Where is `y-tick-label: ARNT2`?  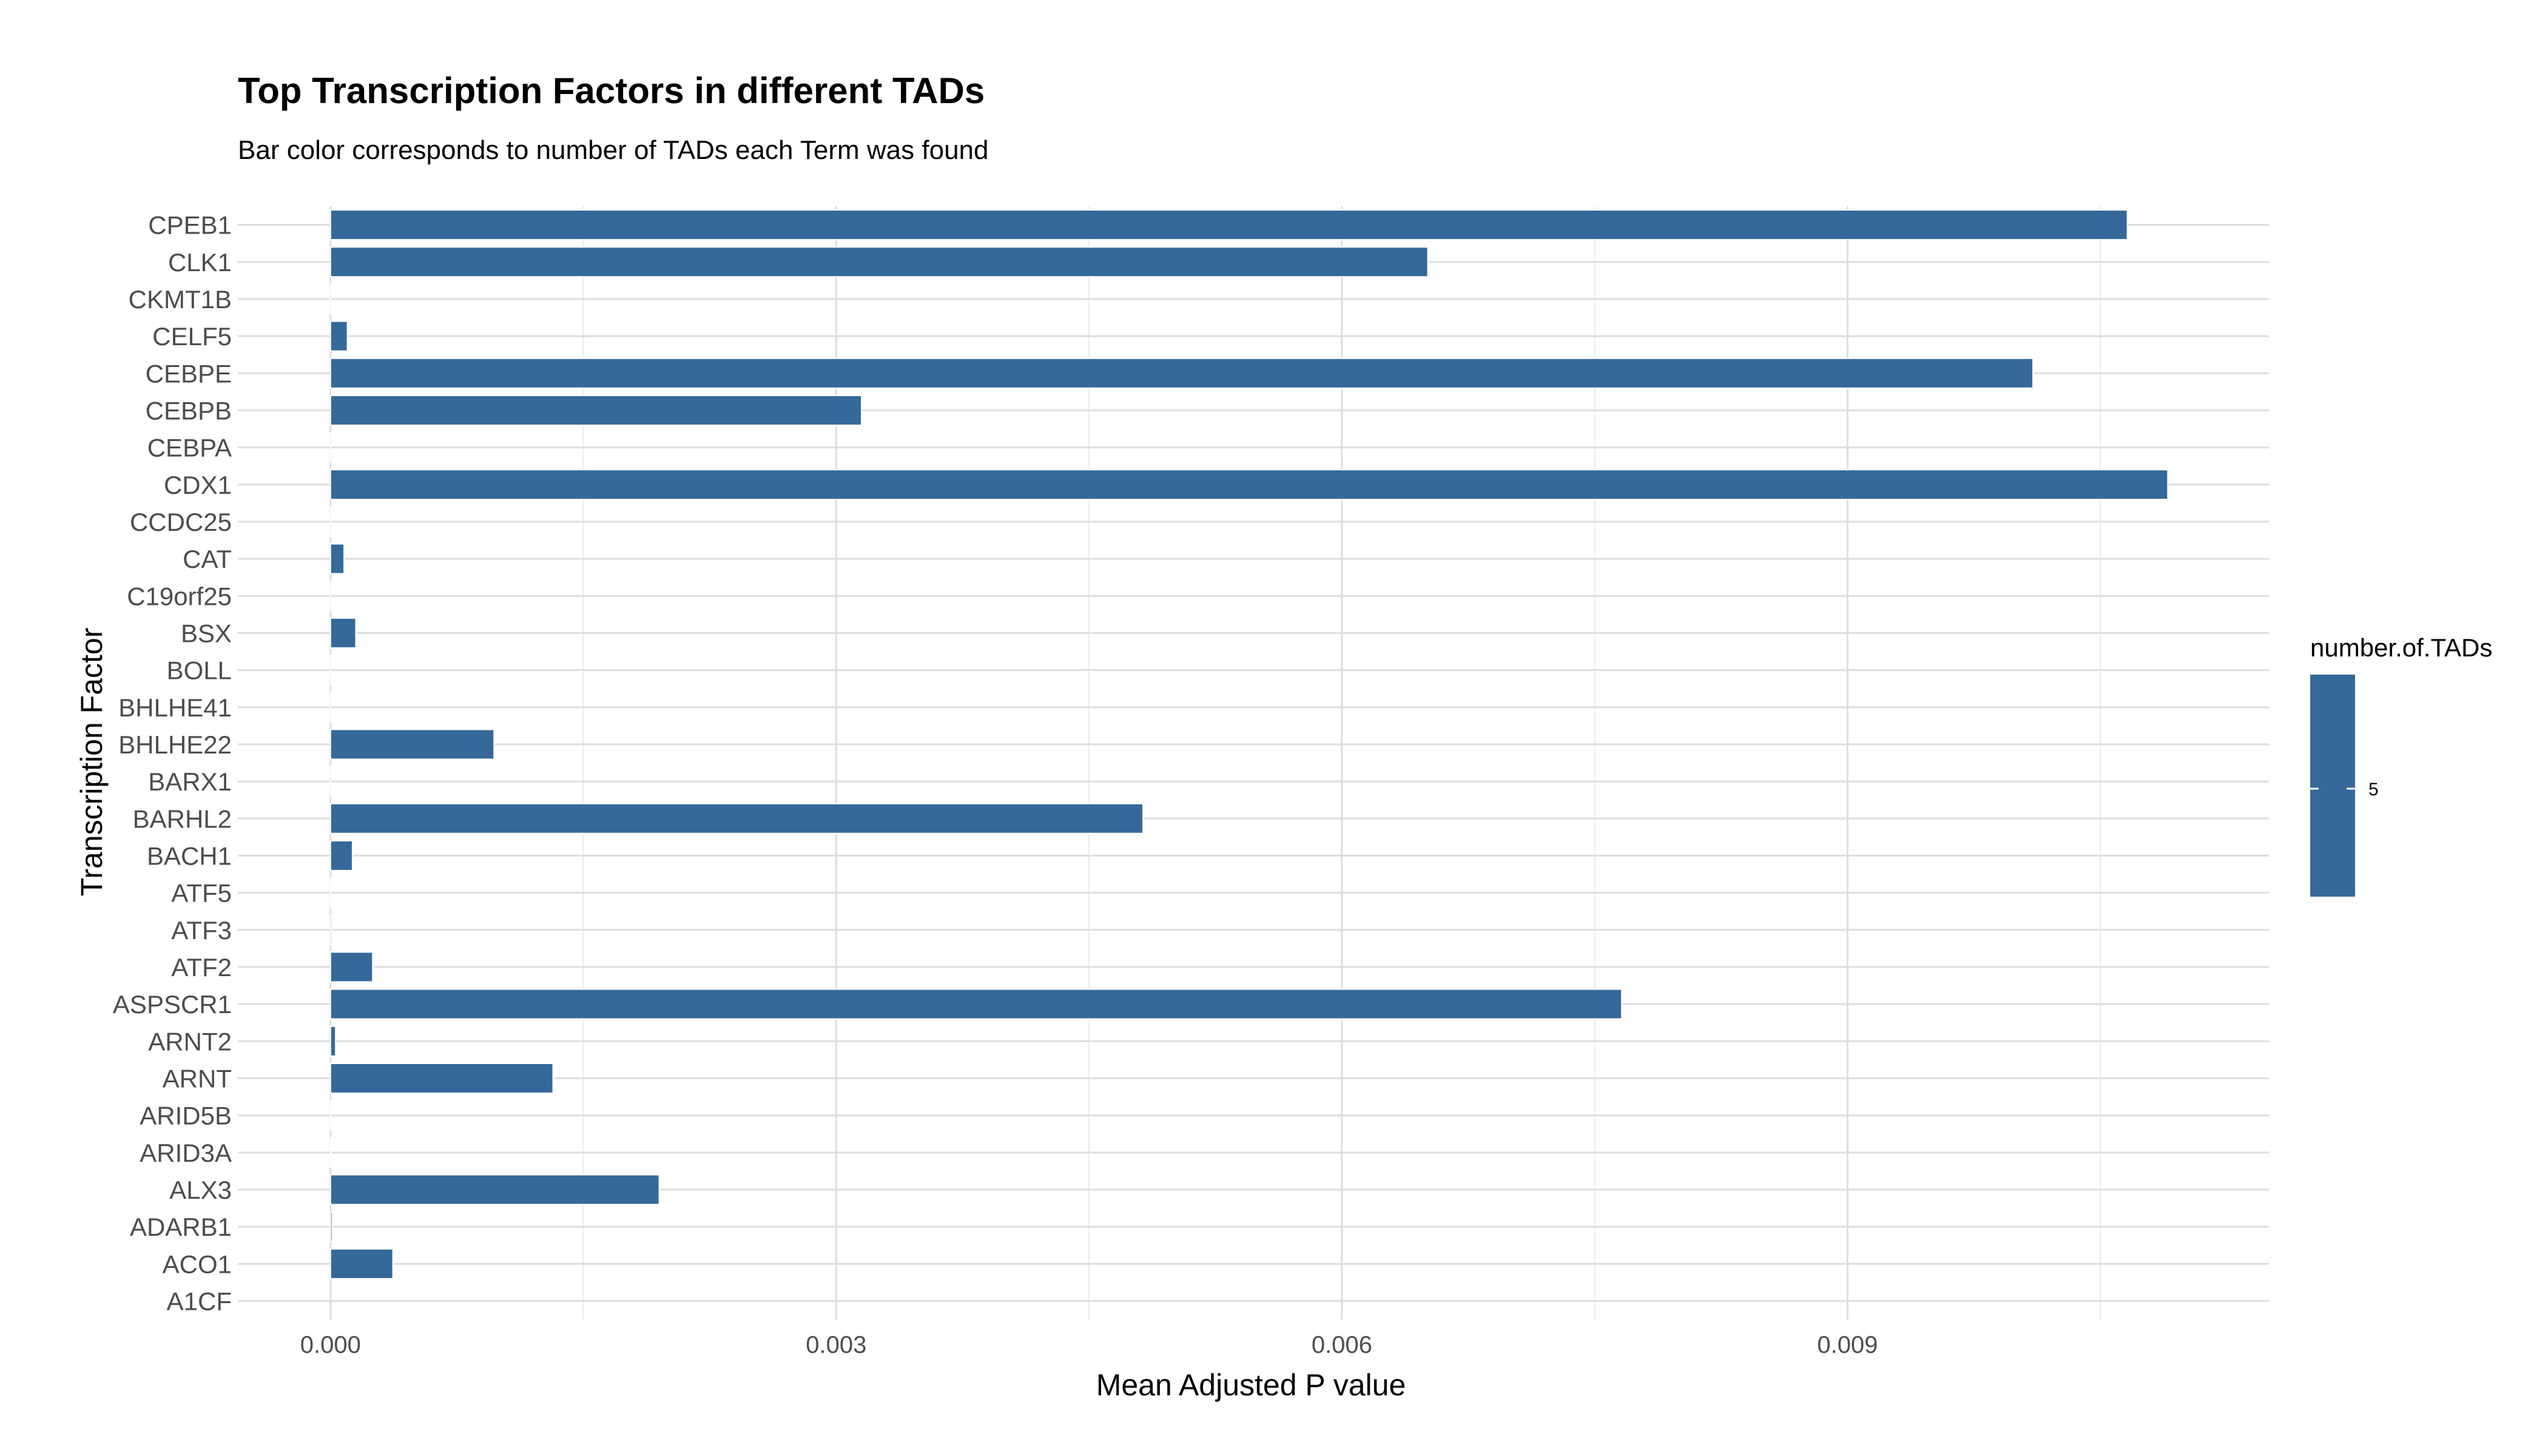
y-tick-label: ARNT2 is located at coordinates (190, 1041).